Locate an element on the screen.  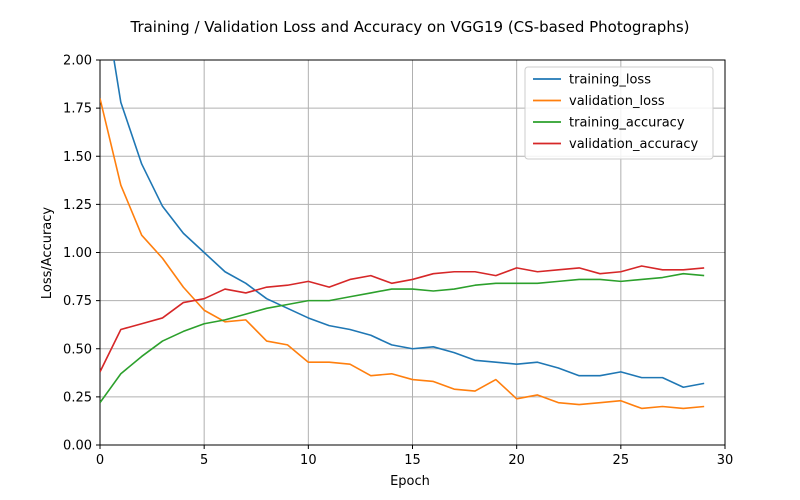
x-tick-label: 0 is located at coordinates (100, 460).